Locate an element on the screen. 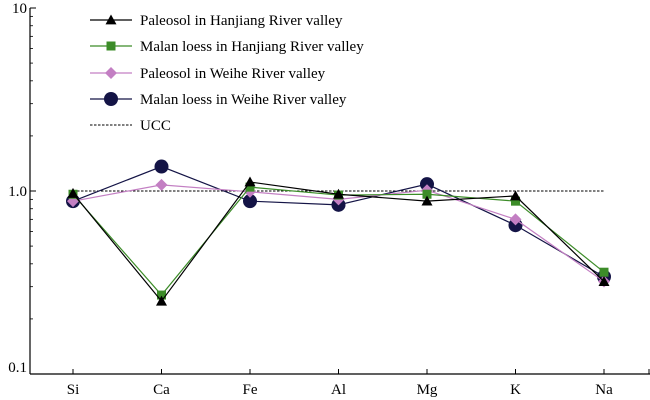  legend-label: Paleosol in Hanjiang River valley is located at coordinates (241, 21).